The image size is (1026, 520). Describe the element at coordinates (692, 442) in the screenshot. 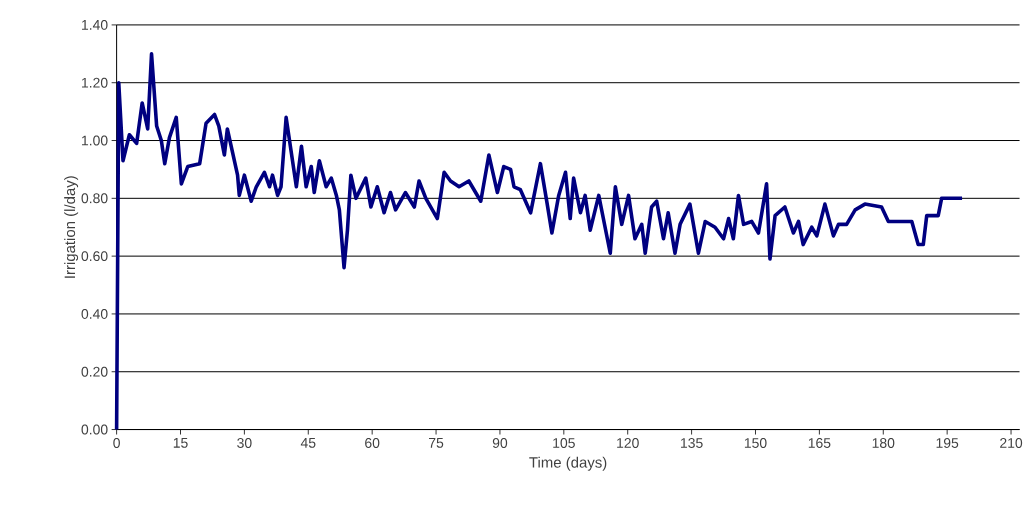

I see `x-tick-label: 135` at that location.